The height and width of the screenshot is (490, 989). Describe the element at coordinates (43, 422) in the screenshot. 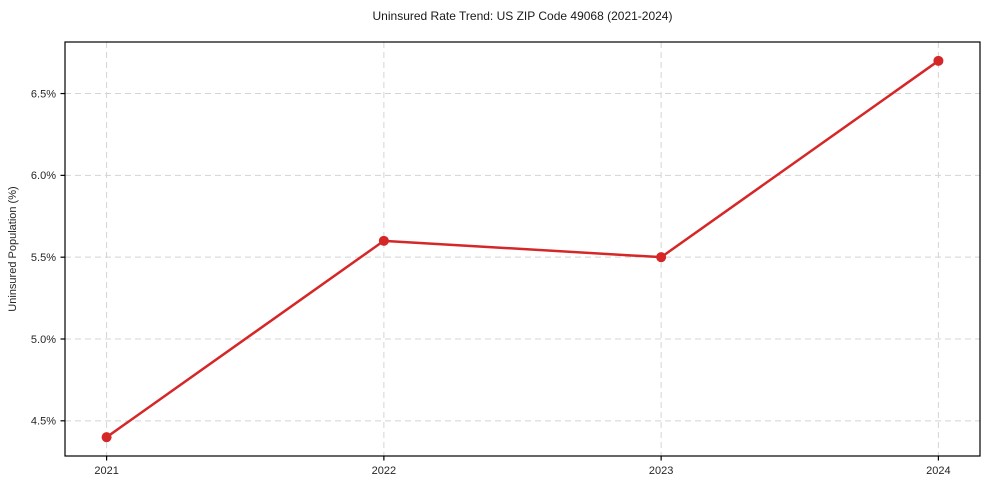

I see `y-tick-label: 4.5%` at that location.